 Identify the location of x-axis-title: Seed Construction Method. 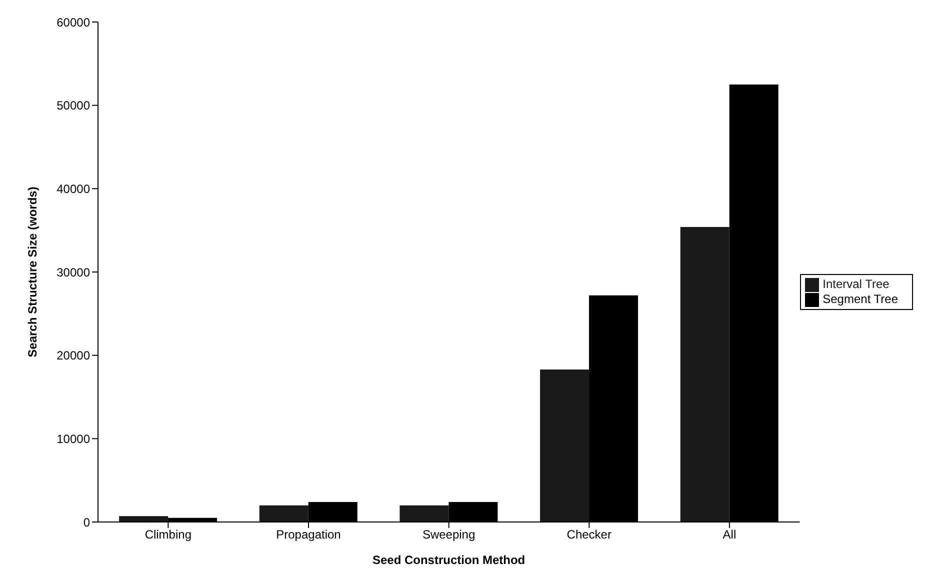
(449, 560).